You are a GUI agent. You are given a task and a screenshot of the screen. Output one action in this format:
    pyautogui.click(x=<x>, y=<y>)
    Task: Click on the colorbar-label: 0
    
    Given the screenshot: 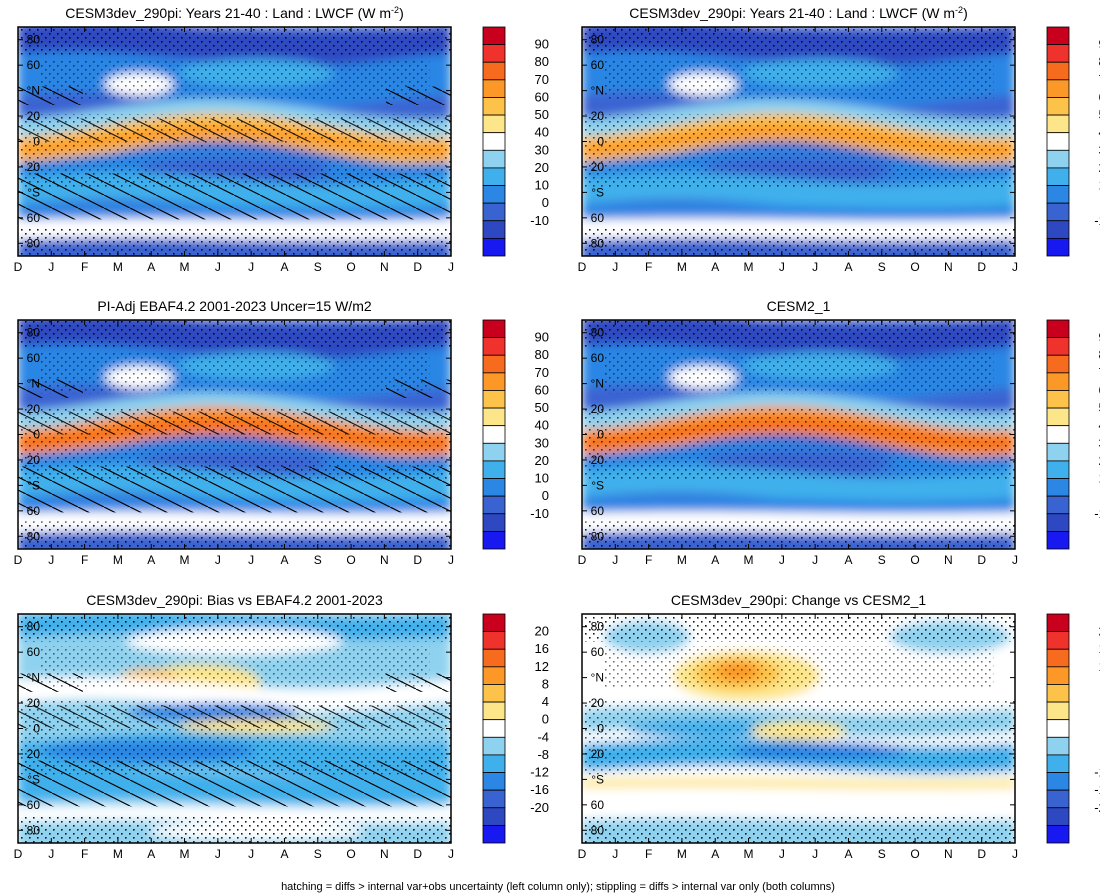 What is the action you would take?
    pyautogui.click(x=545, y=495)
    